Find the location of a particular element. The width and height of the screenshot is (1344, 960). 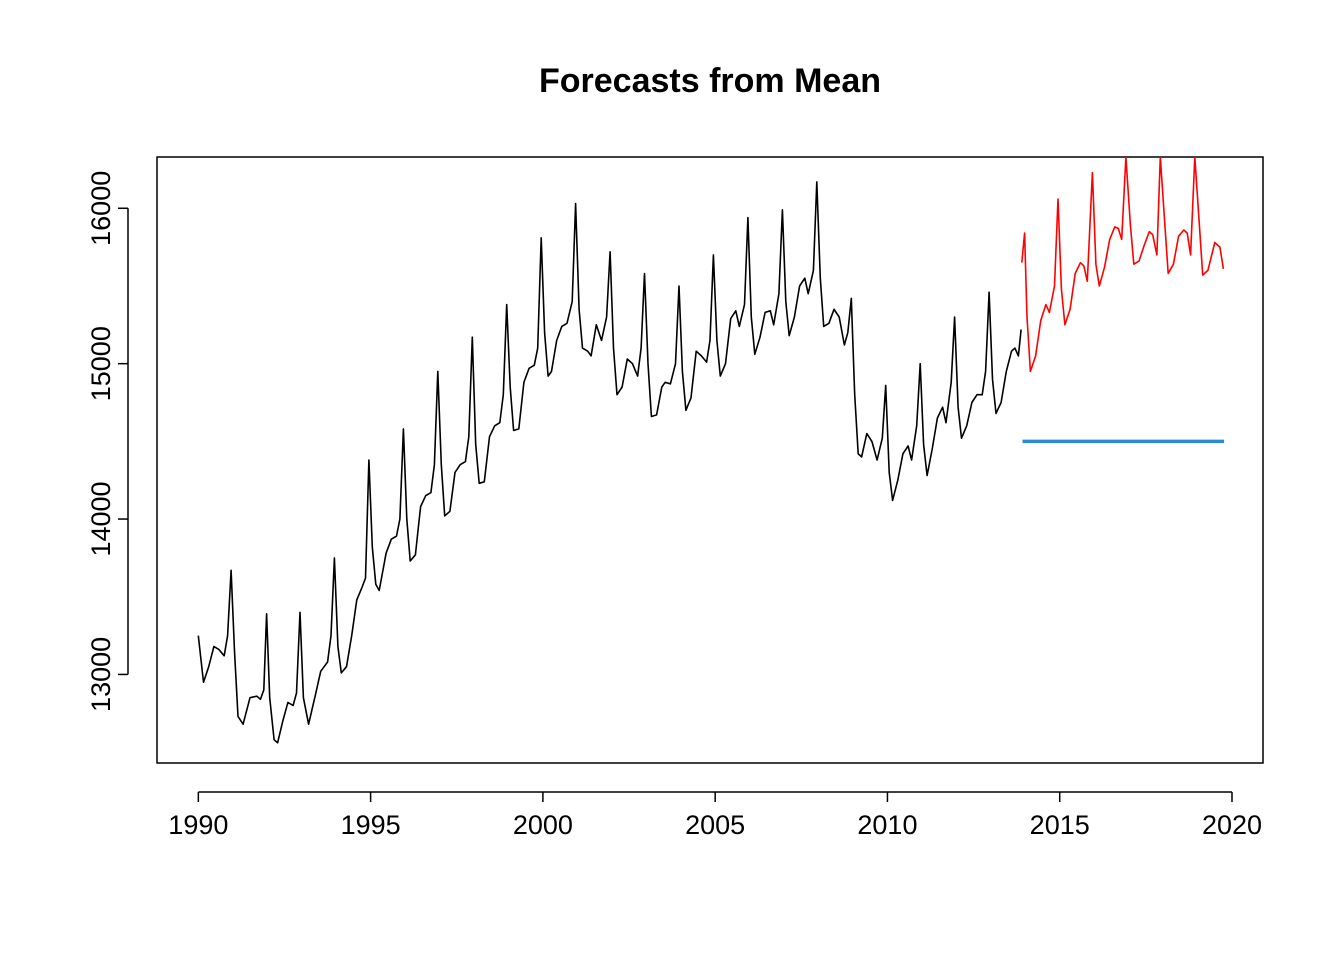

series-line-comparison is located at coordinates (1123, 265).